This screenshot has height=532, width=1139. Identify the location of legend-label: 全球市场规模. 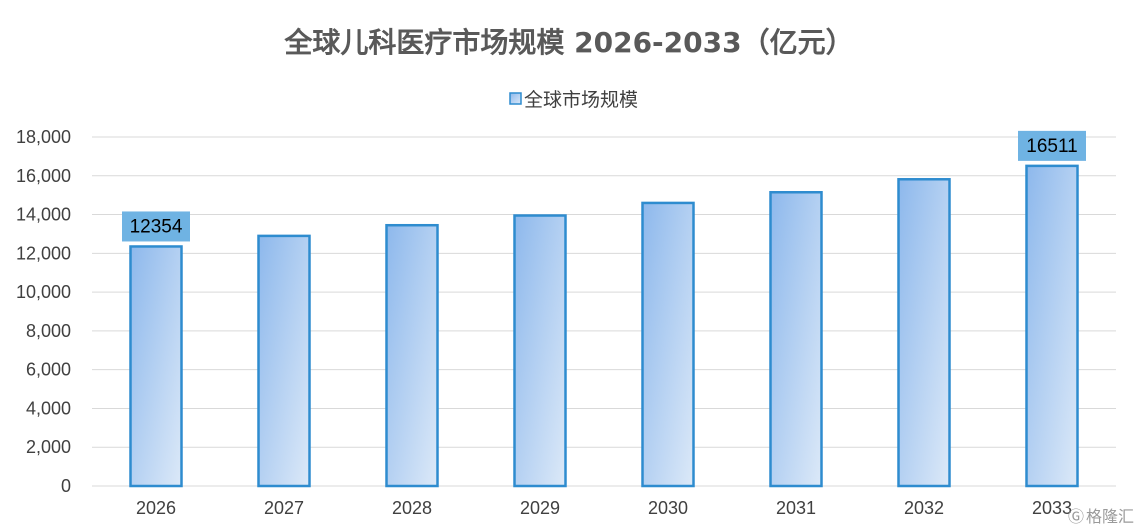
(581, 100).